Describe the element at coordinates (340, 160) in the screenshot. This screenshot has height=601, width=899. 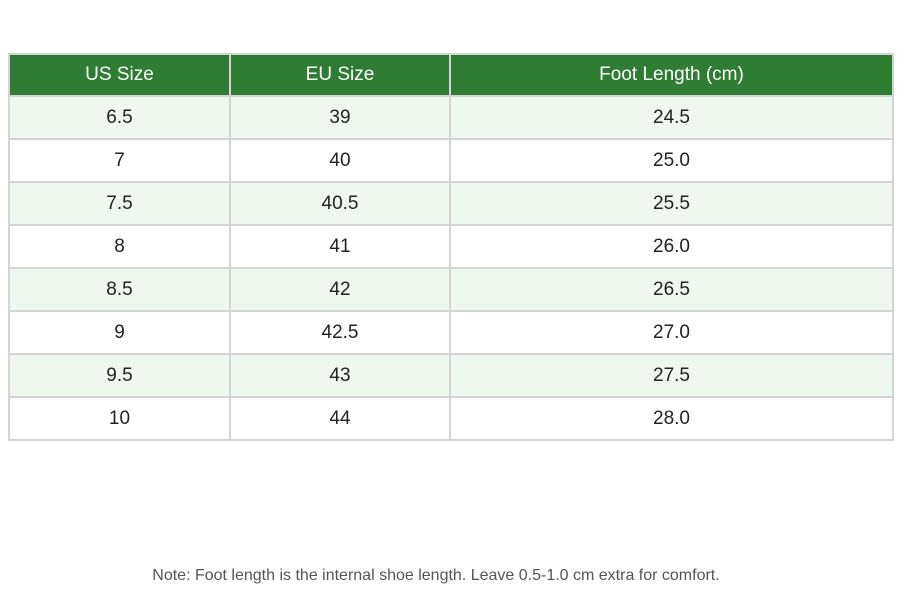
I see `table-cell: 40` at that location.